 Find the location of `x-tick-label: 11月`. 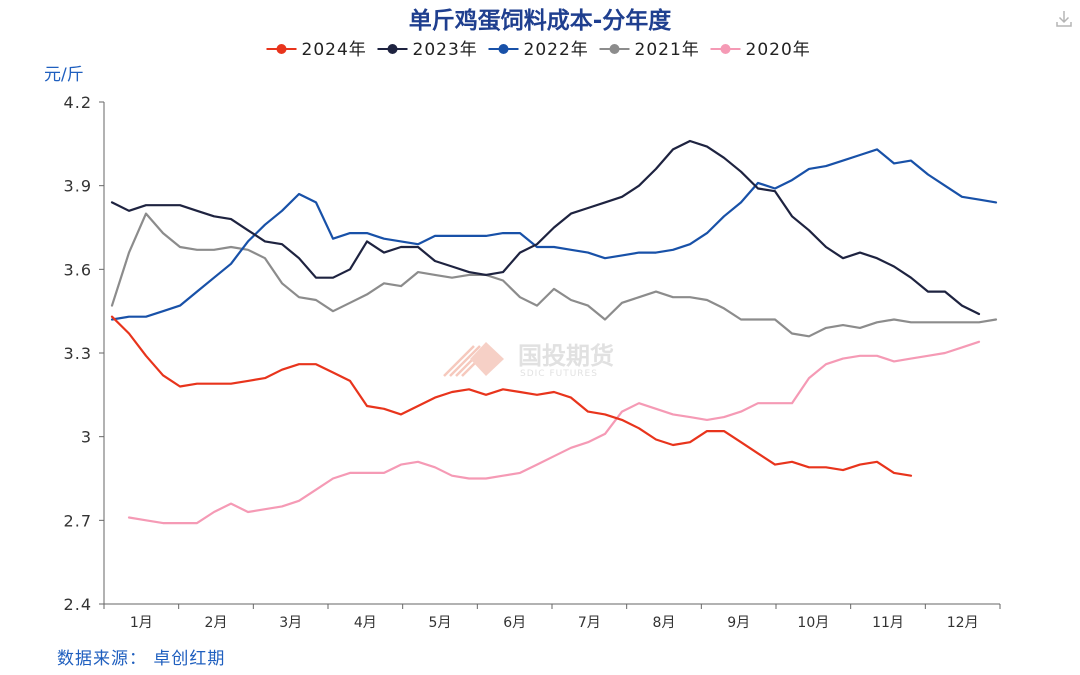

x-tick-label: 11月 is located at coordinates (888, 623).